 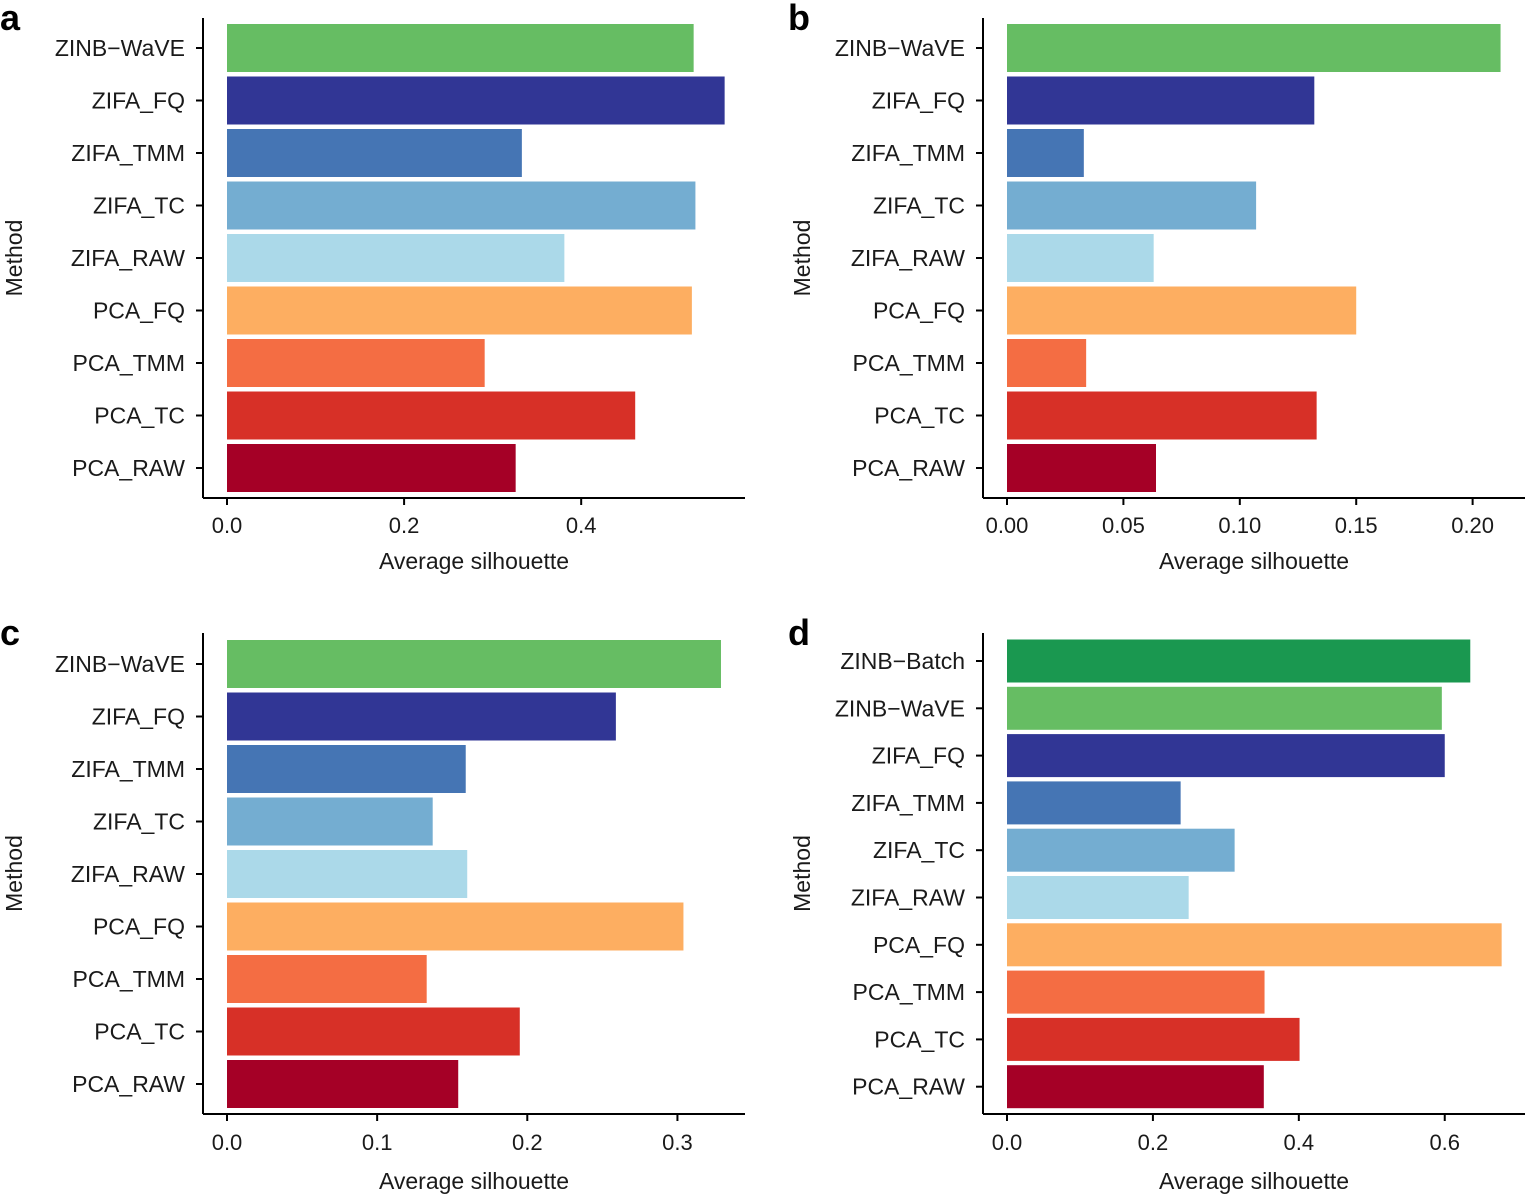 What do you see at coordinates (1123, 525) in the screenshot?
I see `x-tick-label: 0.05` at bounding box center [1123, 525].